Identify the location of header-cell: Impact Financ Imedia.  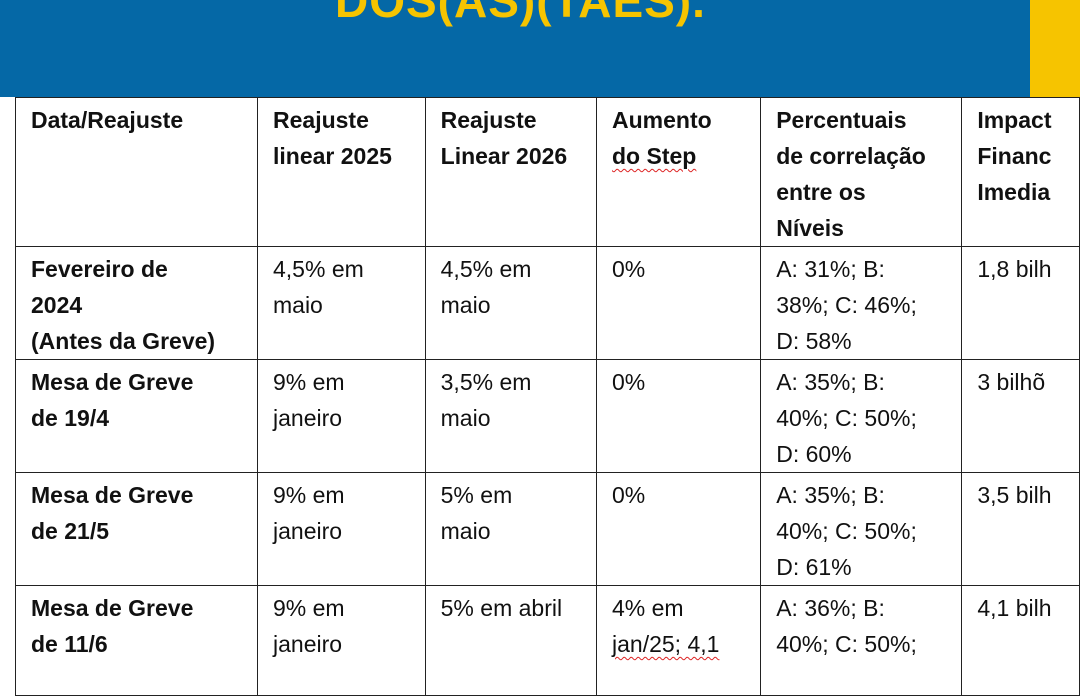
(1020, 172).